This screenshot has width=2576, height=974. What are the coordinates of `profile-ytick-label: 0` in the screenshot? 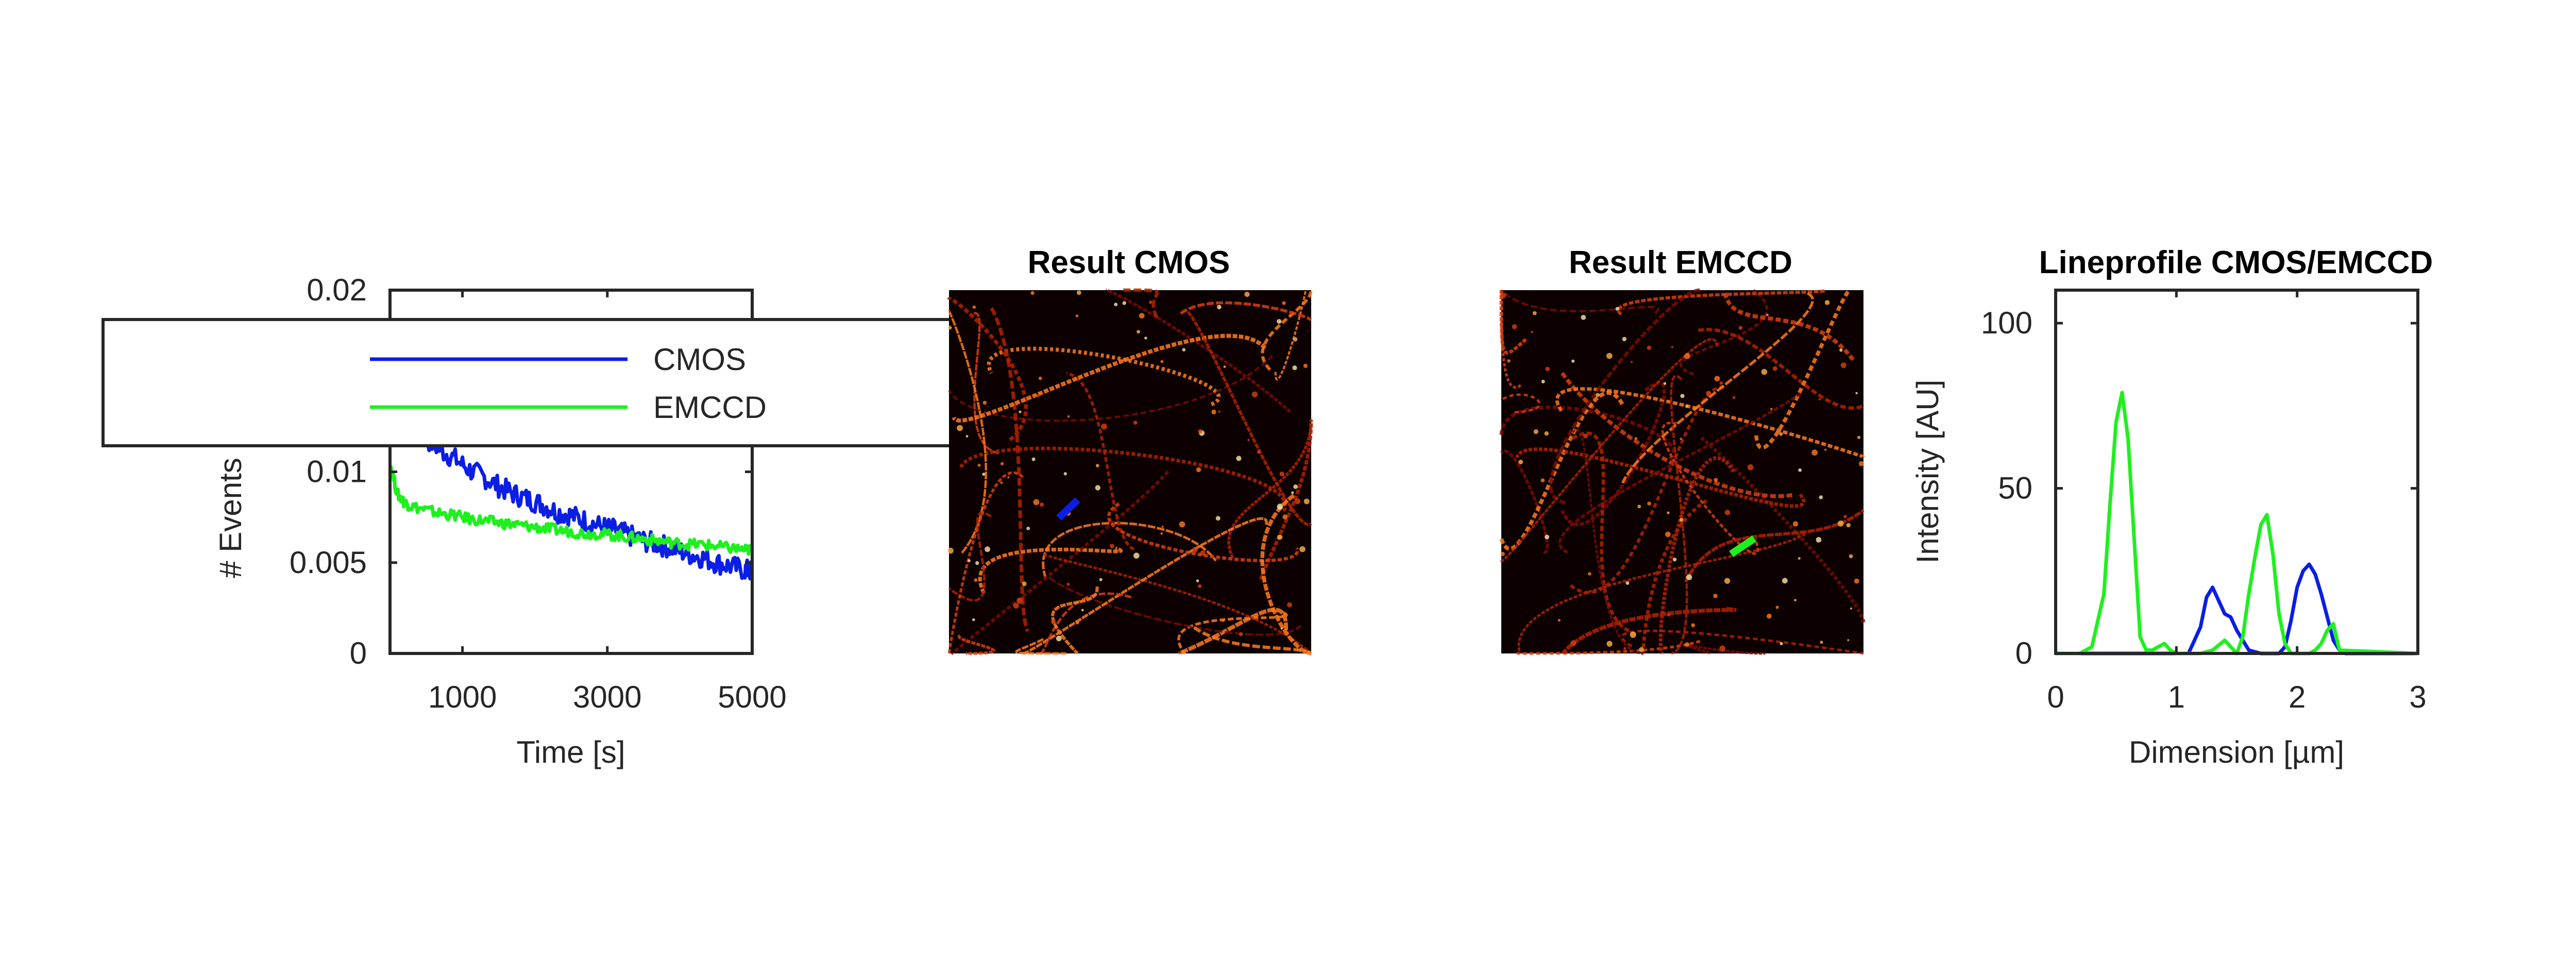 It's located at (2023, 653).